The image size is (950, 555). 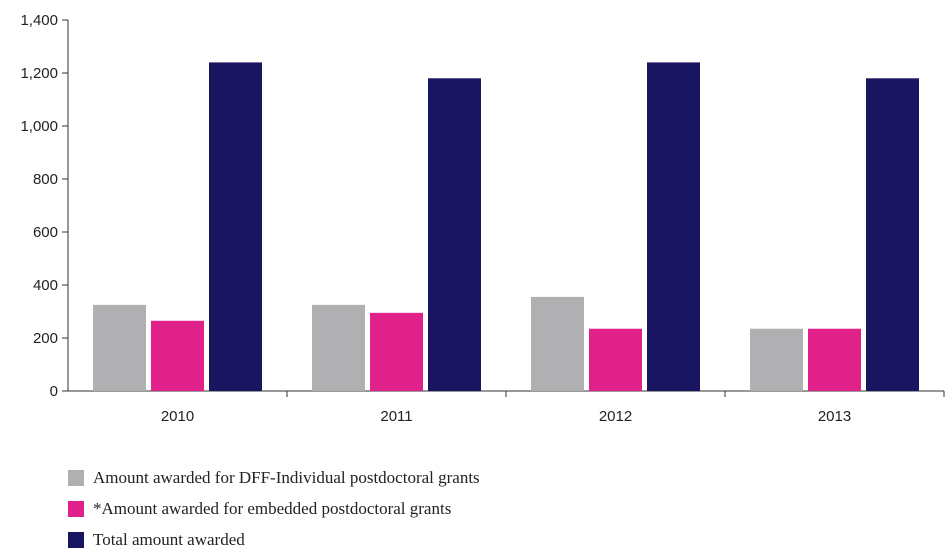 I want to click on bar-amount-awarded-for-embedded-postdoctoral-2012, so click(x=615, y=359).